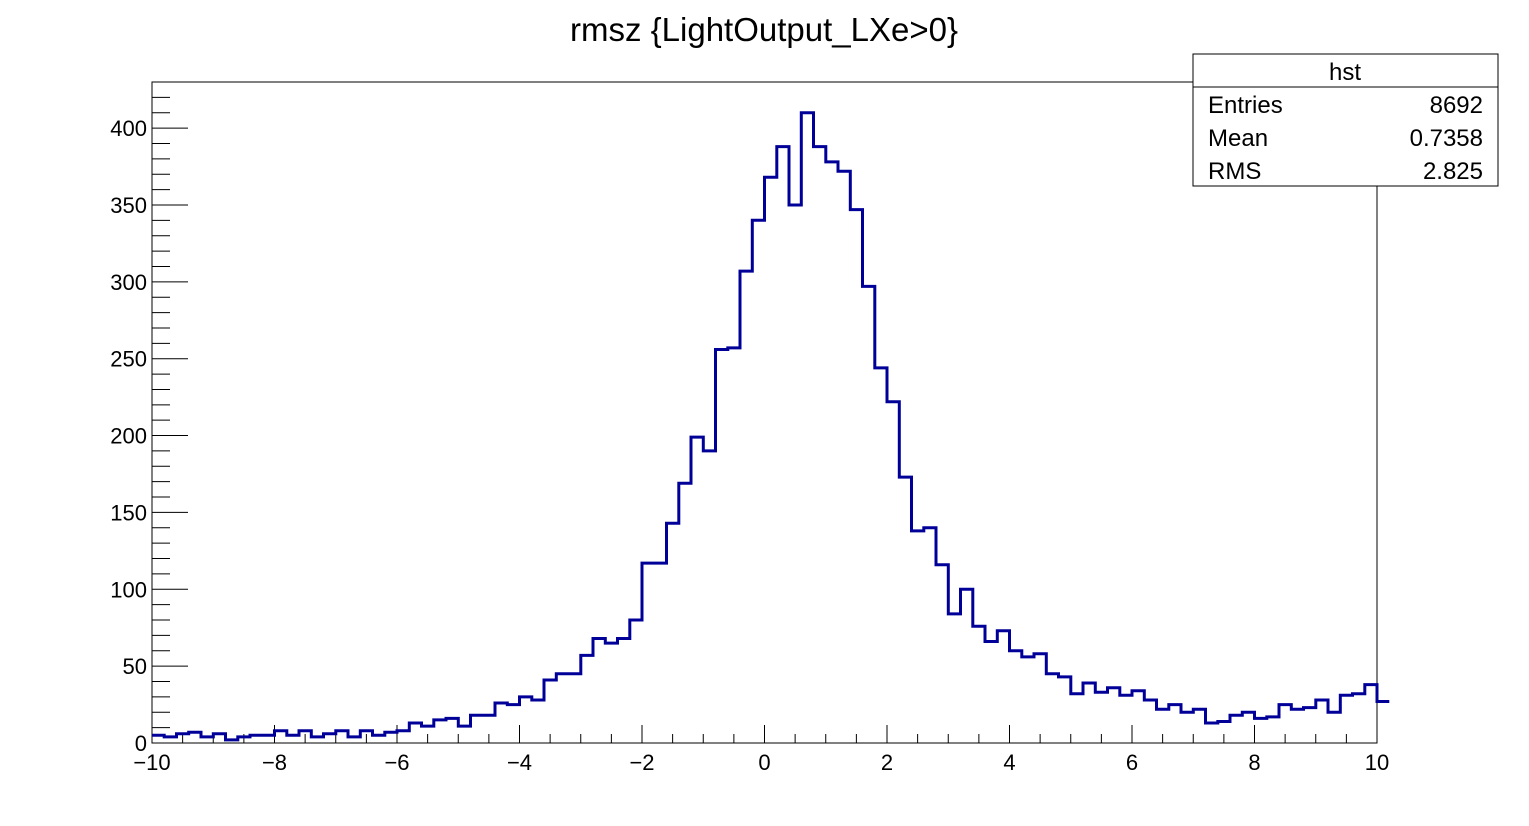 This screenshot has width=1529, height=826. I want to click on x-tick-label: −4, so click(519, 762).